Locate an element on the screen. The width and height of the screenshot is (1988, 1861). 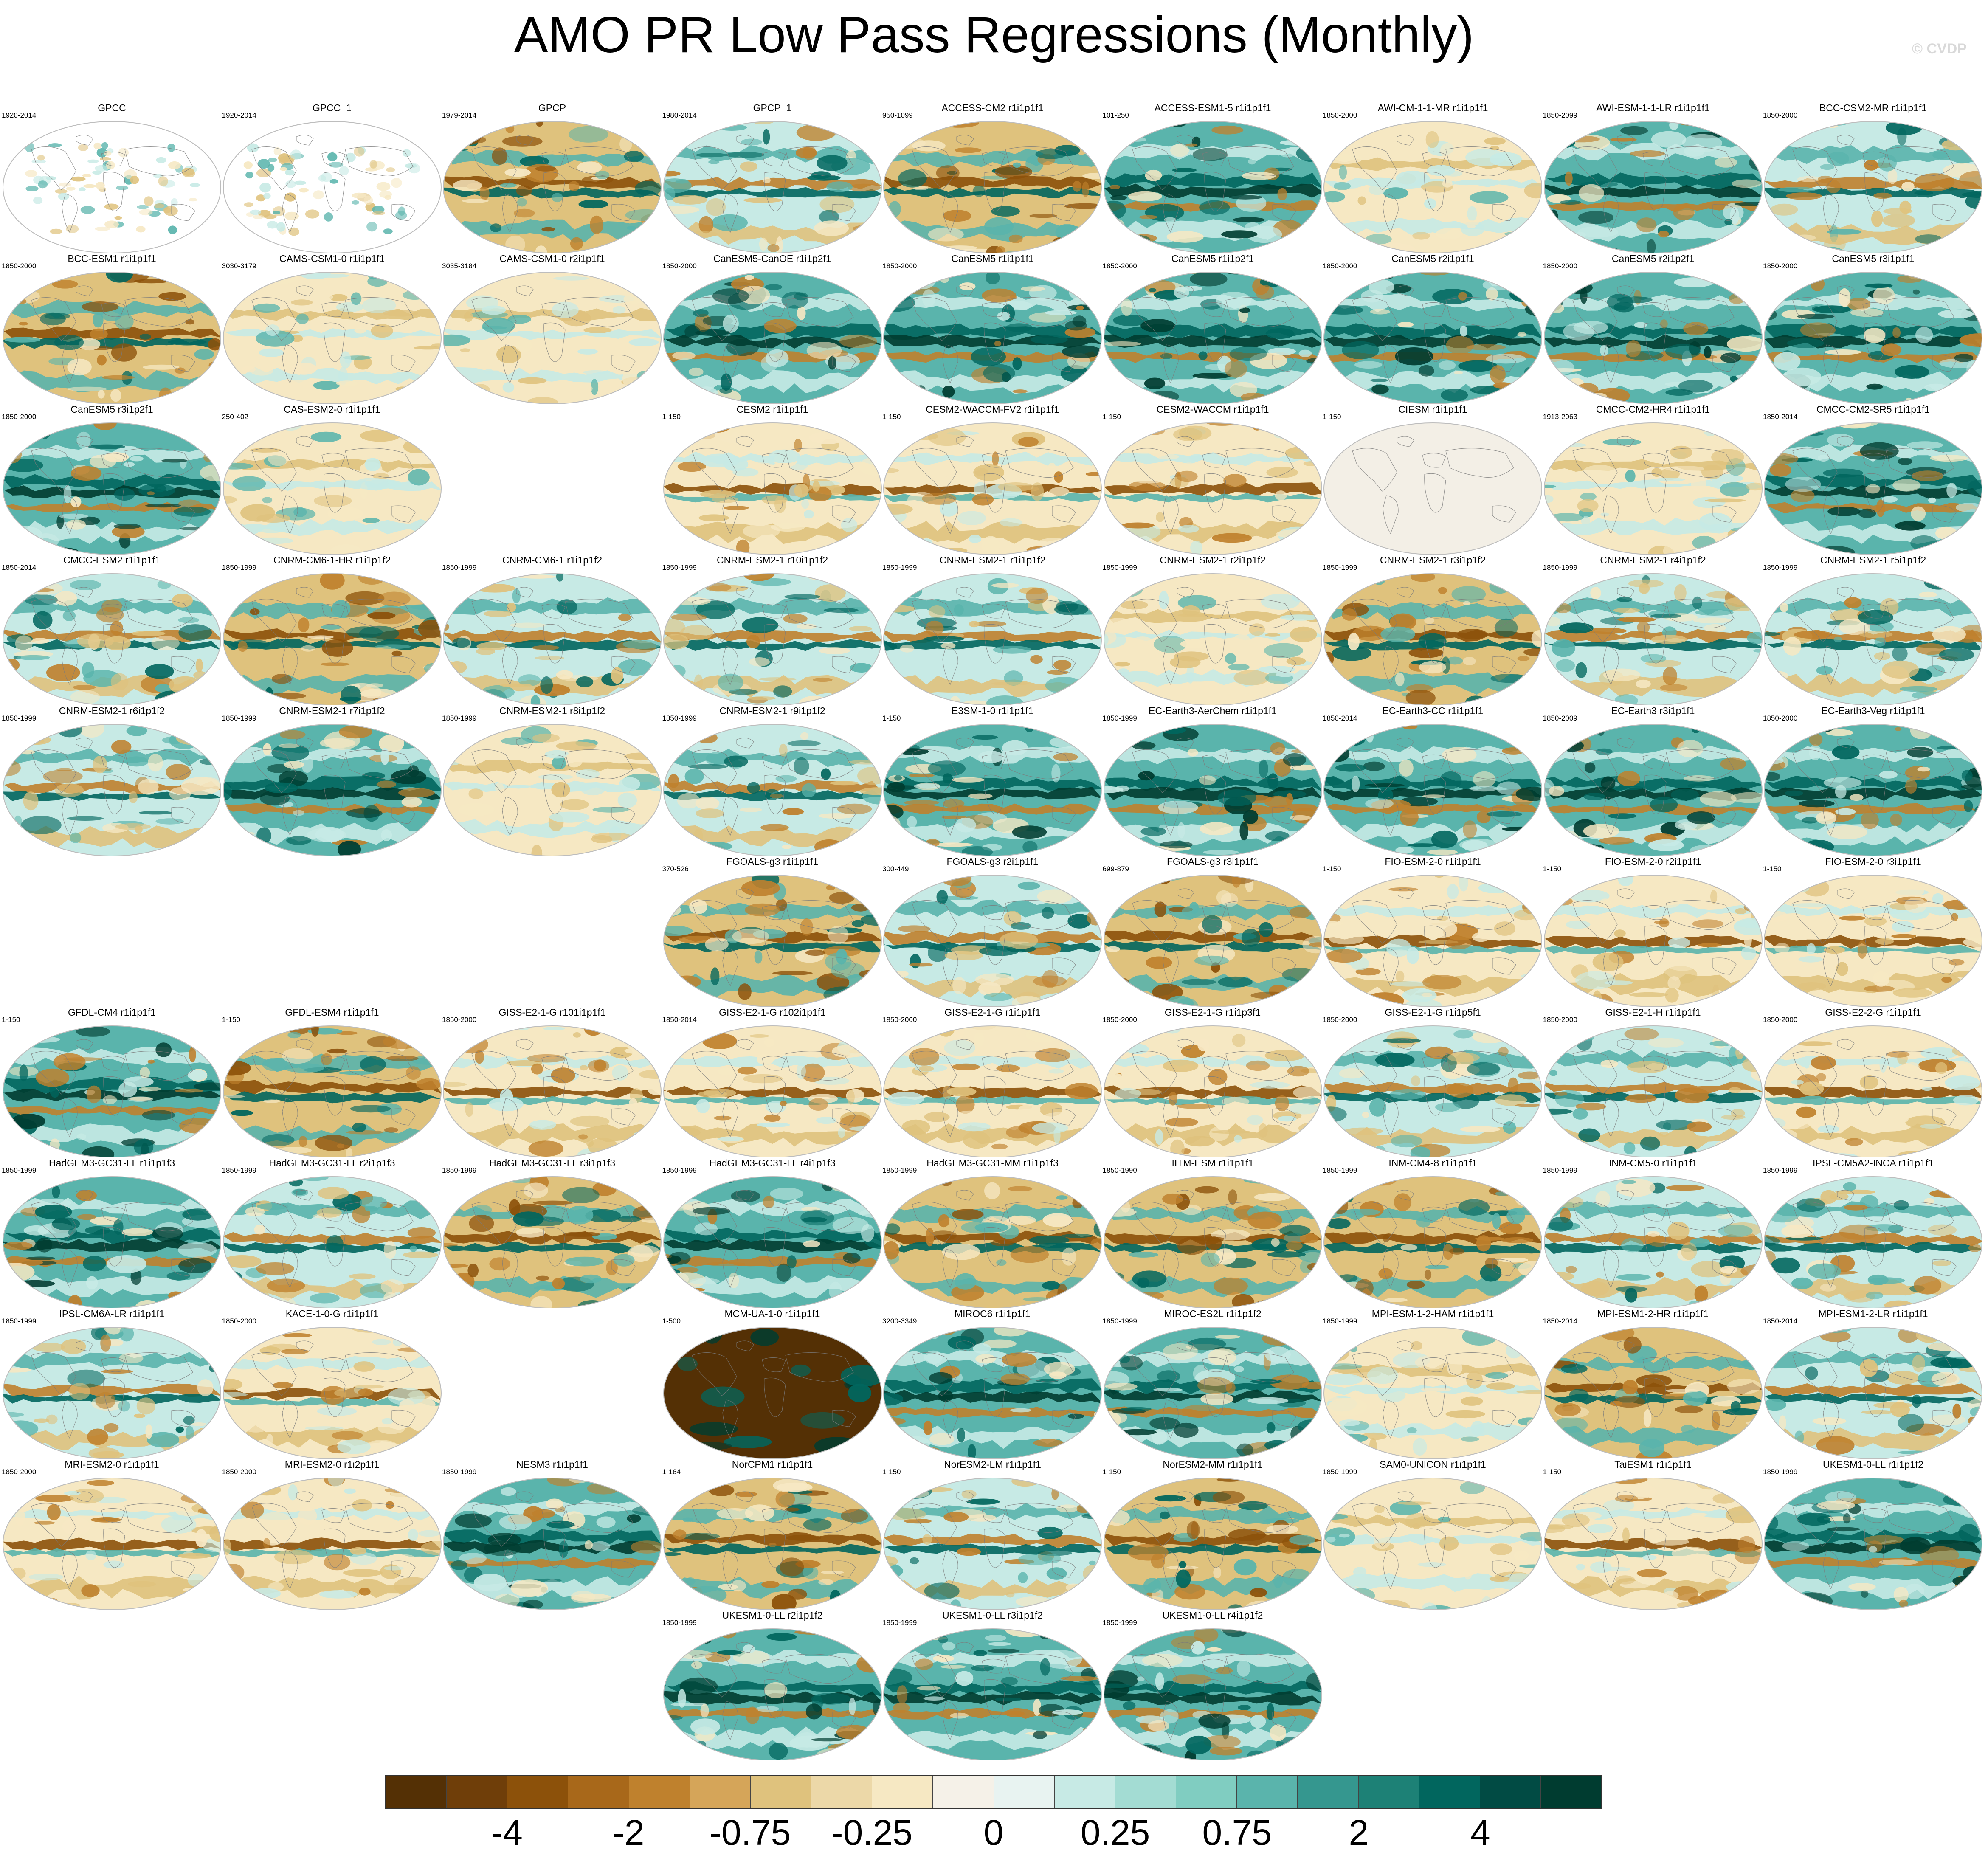
panel-years: 1850-1990 is located at coordinates (1119, 1170).